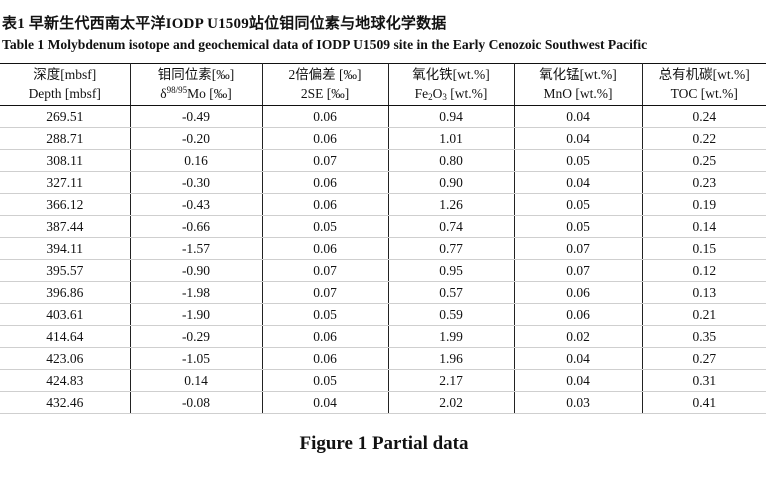  Describe the element at coordinates (577, 402) in the screenshot. I see `mno-cell: 0.03` at that location.